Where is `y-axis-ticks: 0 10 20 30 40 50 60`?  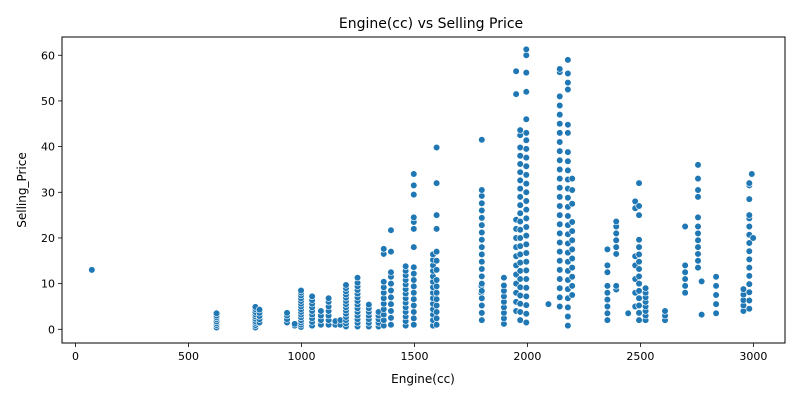
y-axis-ticks: 0 10 20 30 40 50 60 is located at coordinates (51, 192).